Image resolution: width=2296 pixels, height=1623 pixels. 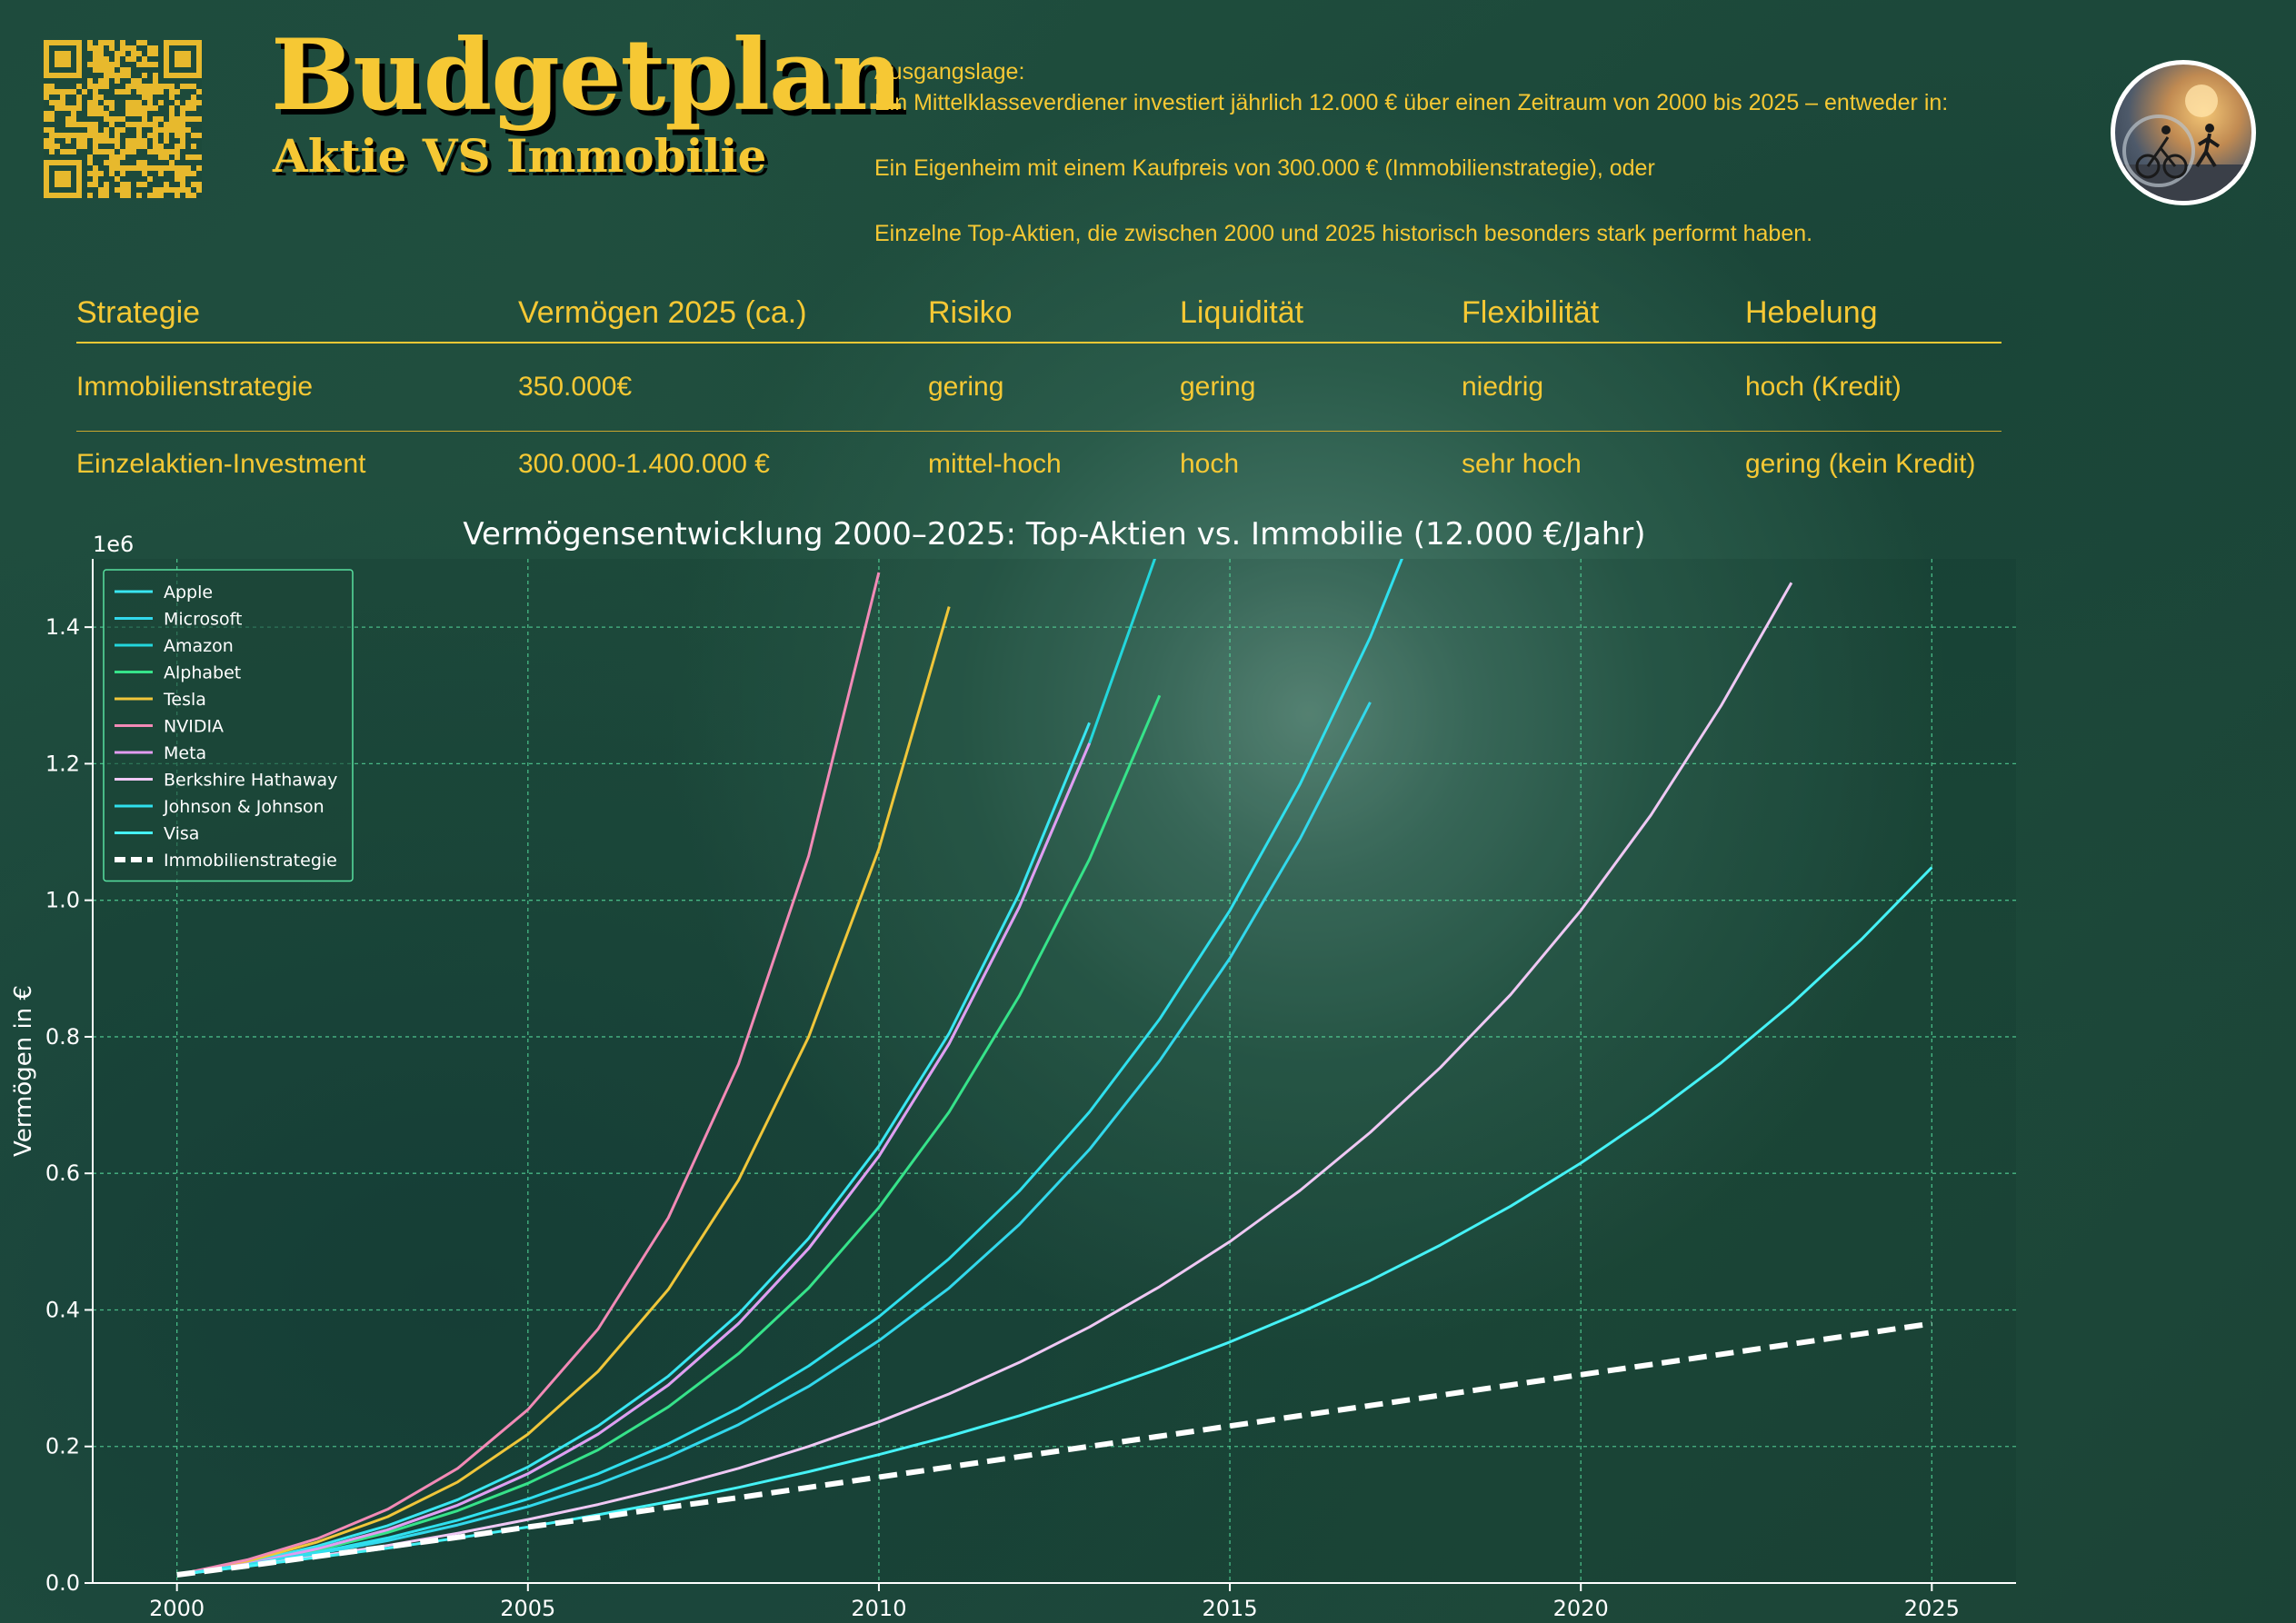 I want to click on header-risiko: Risiko, so click(x=970, y=312).